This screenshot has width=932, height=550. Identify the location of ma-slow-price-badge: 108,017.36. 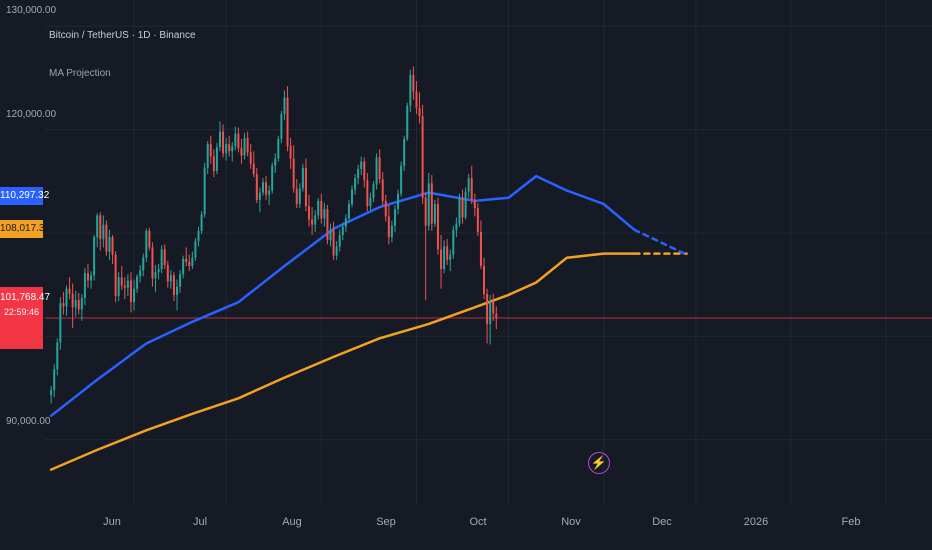
(25, 229).